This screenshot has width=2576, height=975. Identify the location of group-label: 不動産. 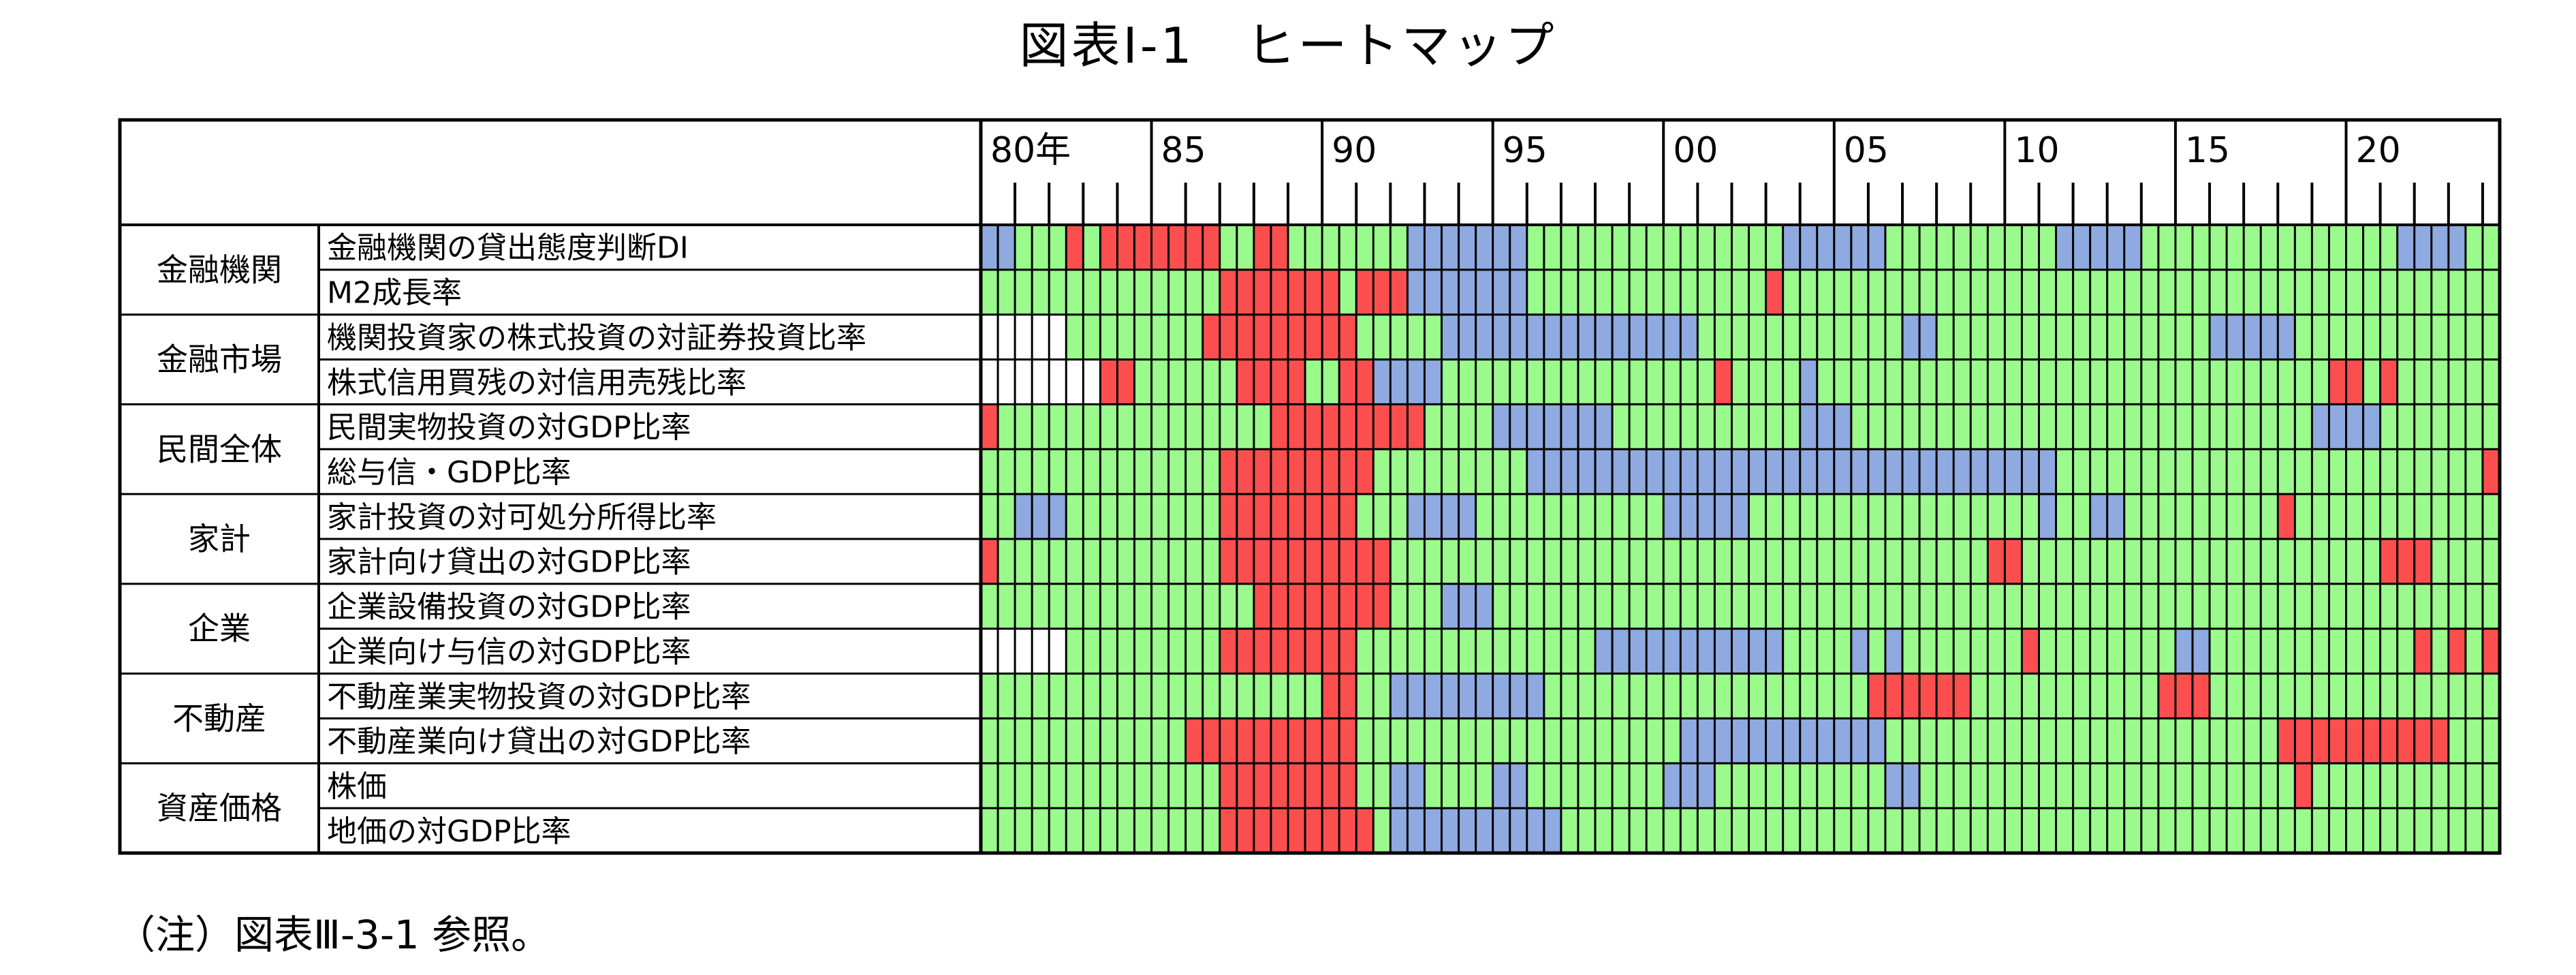
(219, 718).